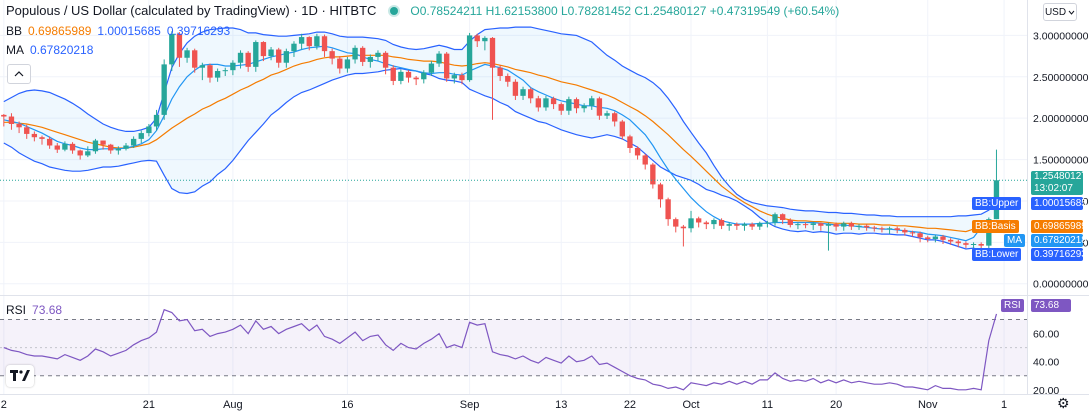 The image size is (1089, 413). What do you see at coordinates (1012, 305) in the screenshot?
I see `rsi-tag-label: RSI` at bounding box center [1012, 305].